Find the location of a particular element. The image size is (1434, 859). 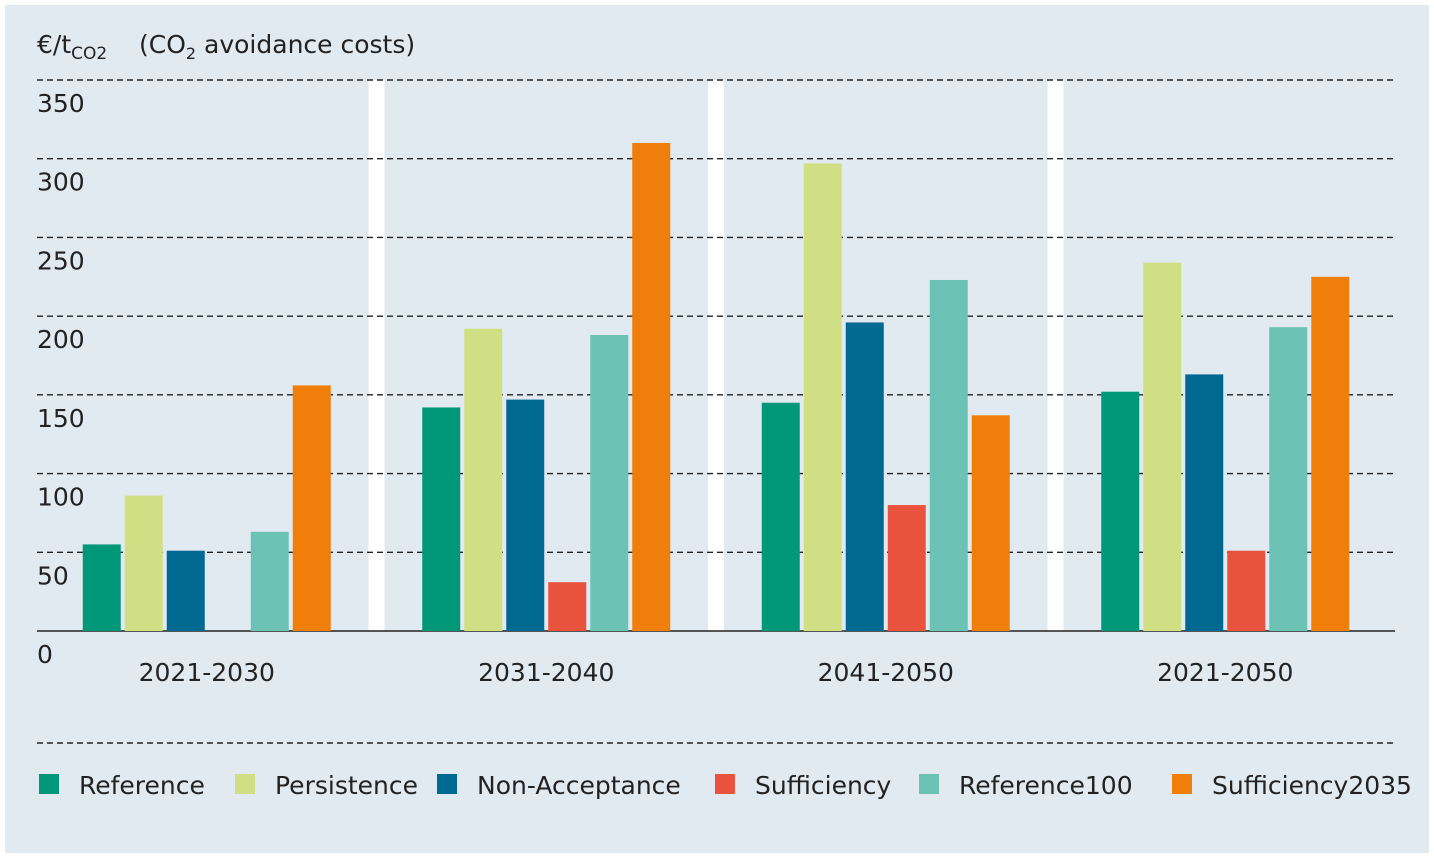

legend-item-reference: Reference is located at coordinates (122, 785).